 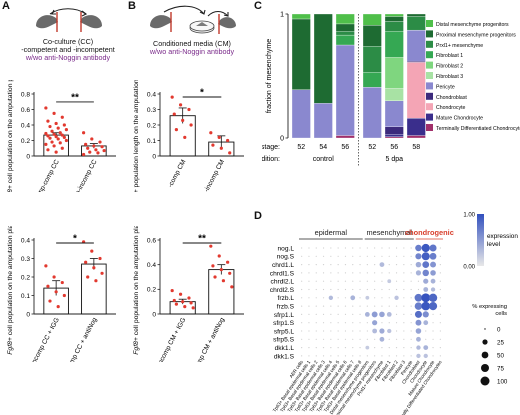 I want to click on b-top-ytick-label: 0.2, so click(x=151, y=125).